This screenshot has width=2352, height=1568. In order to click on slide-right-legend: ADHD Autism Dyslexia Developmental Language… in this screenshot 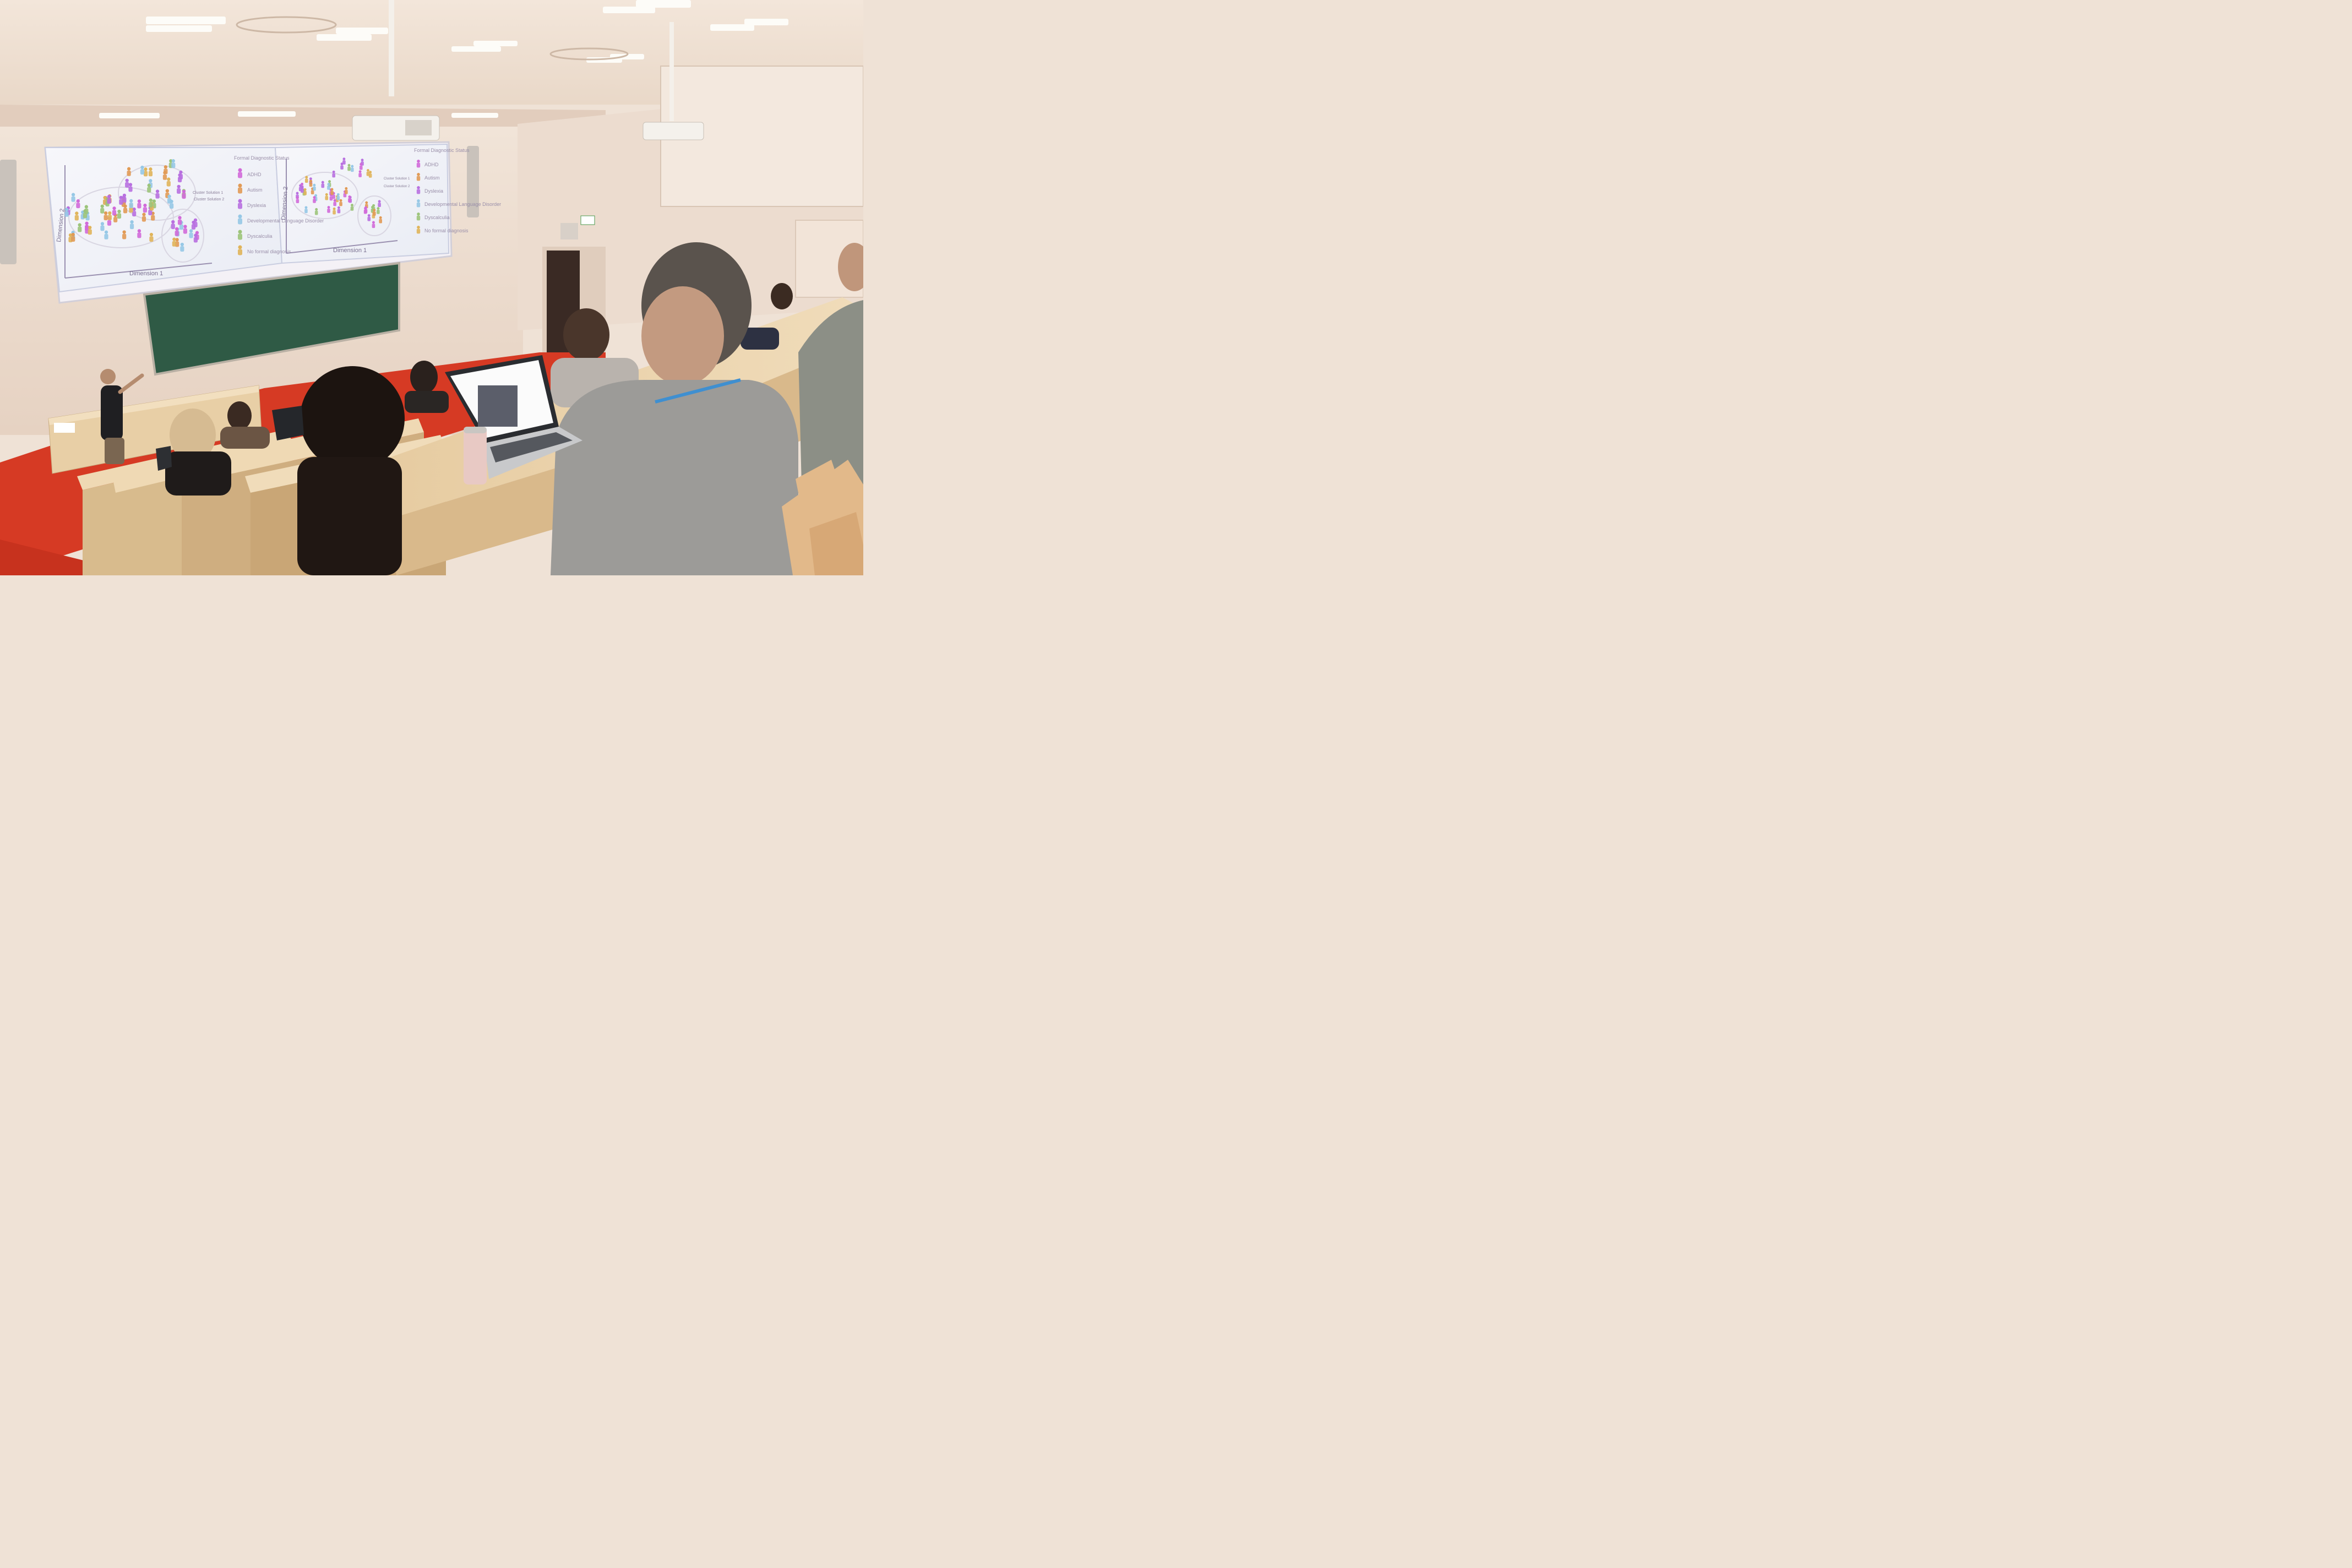, I will do `click(459, 197)`.